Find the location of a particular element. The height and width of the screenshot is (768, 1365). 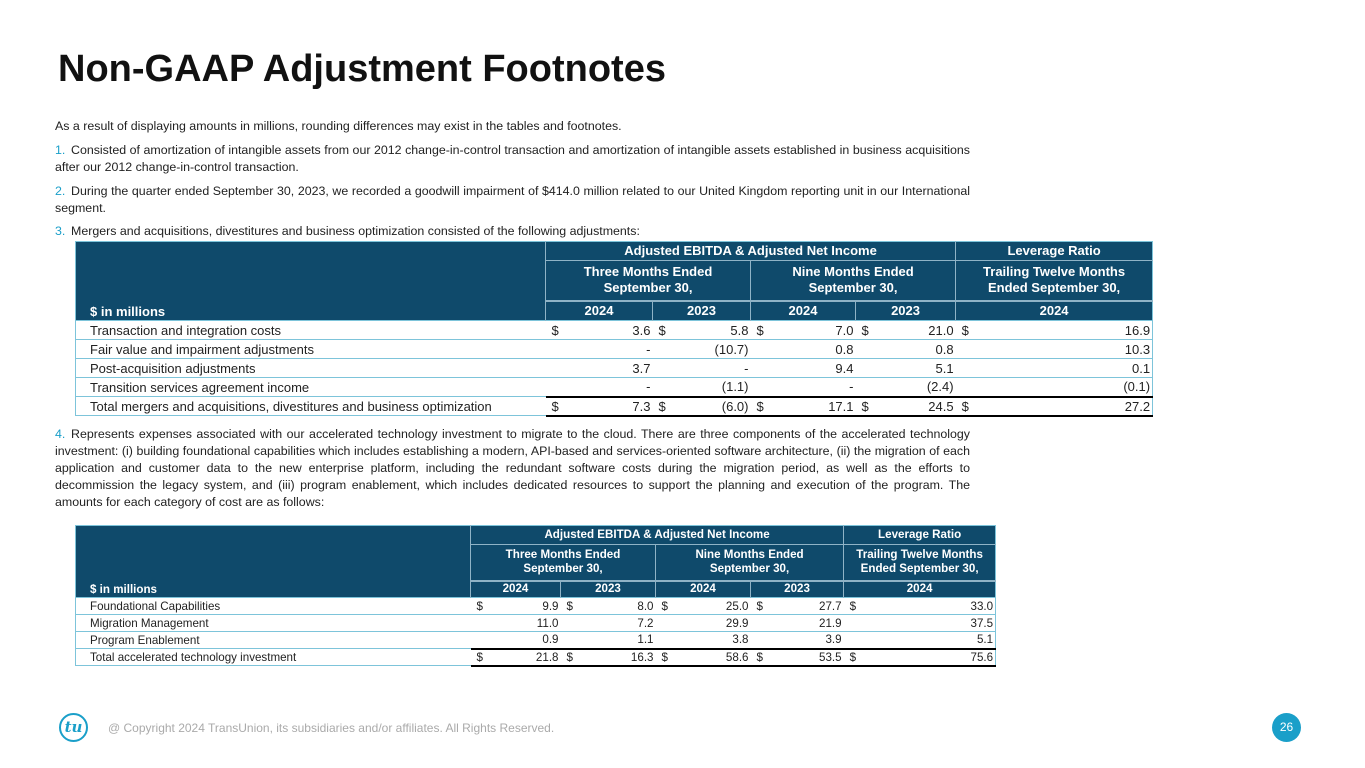

group-adjusted-ebitda: Adjusted EBITDA & Adjusted Net Income is located at coordinates (656, 535).